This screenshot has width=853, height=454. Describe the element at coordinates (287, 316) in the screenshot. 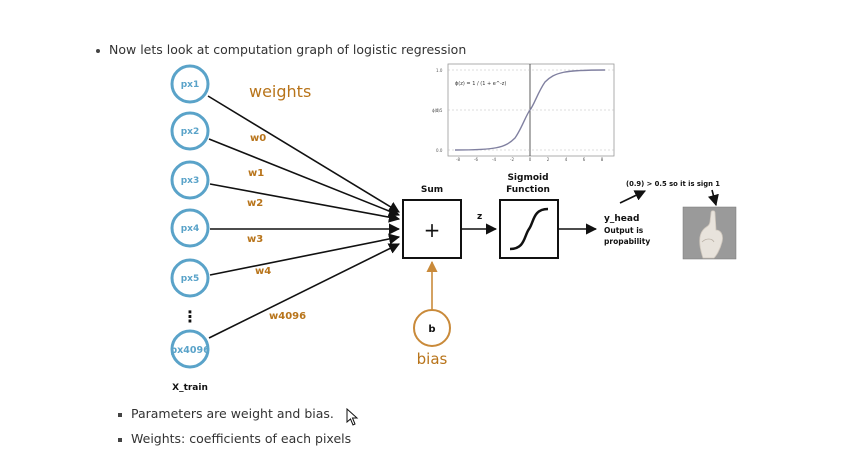

I see `weight-w4096: w4096` at that location.